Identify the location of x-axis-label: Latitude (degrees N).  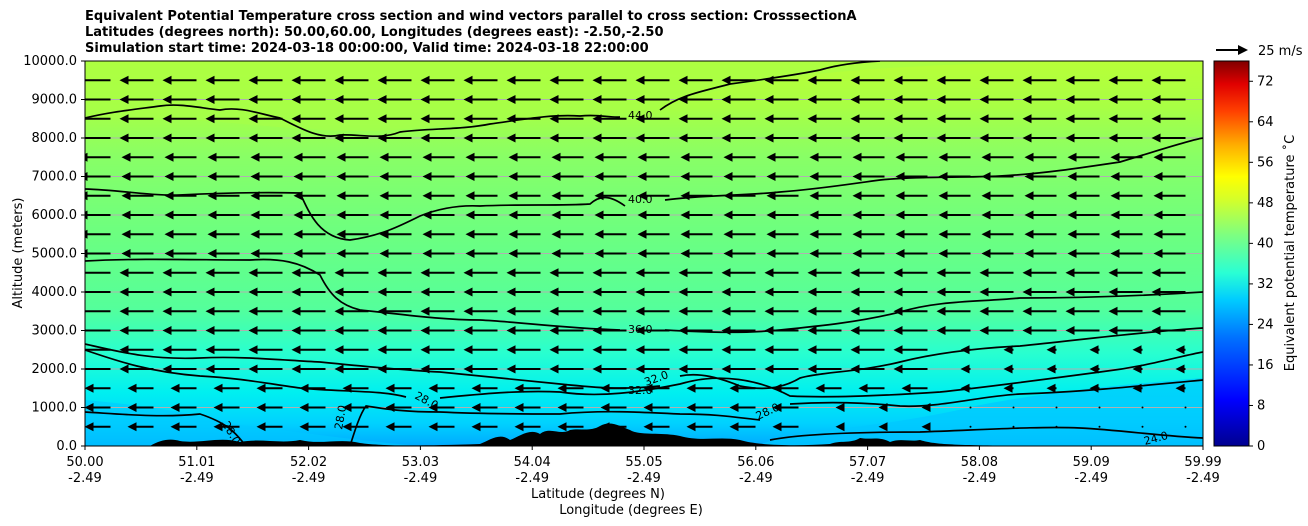
(598, 494).